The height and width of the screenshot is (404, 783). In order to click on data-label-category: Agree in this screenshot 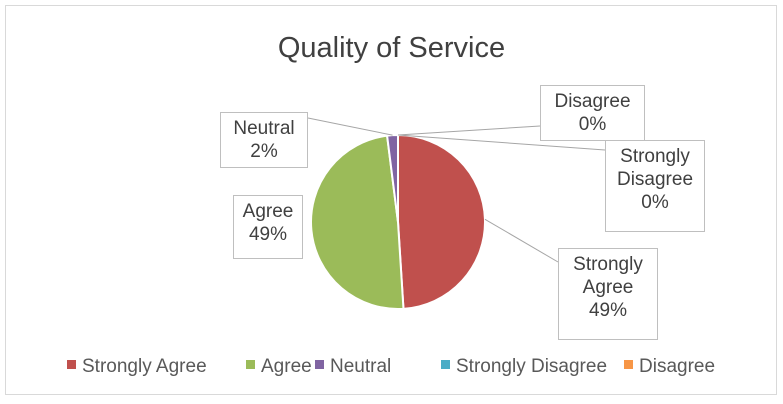, I will do `click(268, 211)`.